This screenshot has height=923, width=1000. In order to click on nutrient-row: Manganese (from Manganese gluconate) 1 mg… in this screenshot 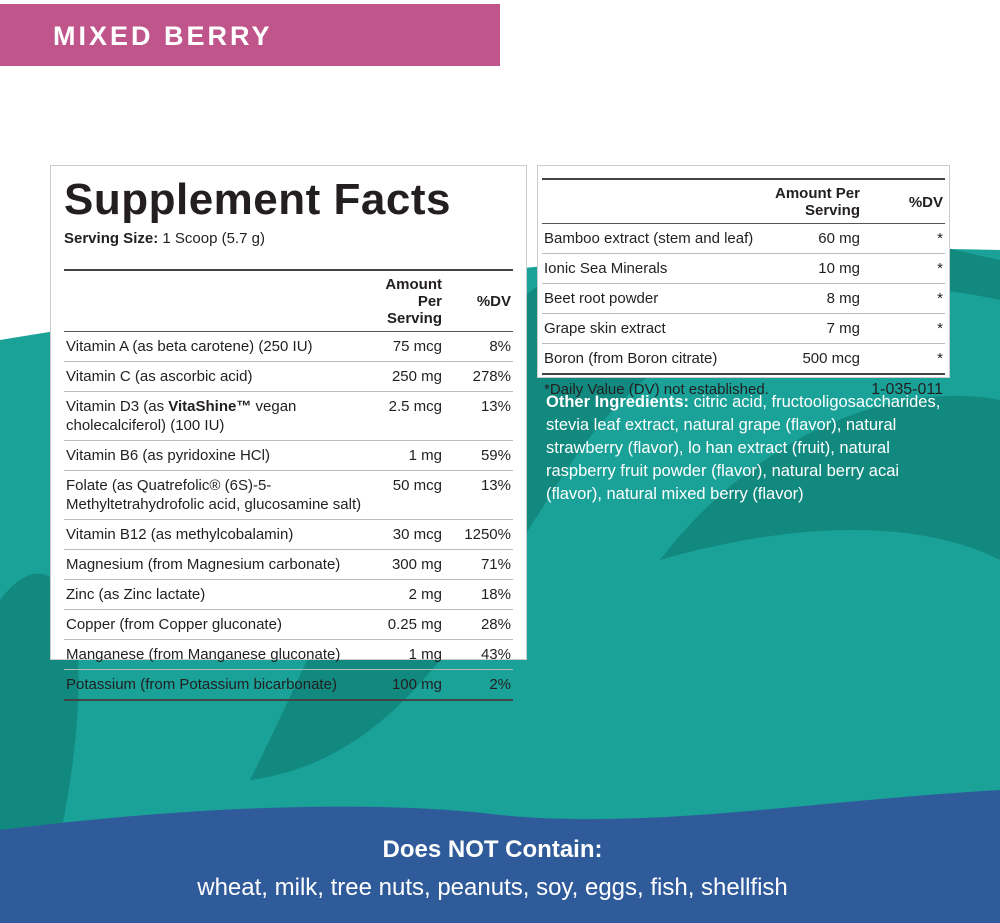, I will do `click(288, 654)`.